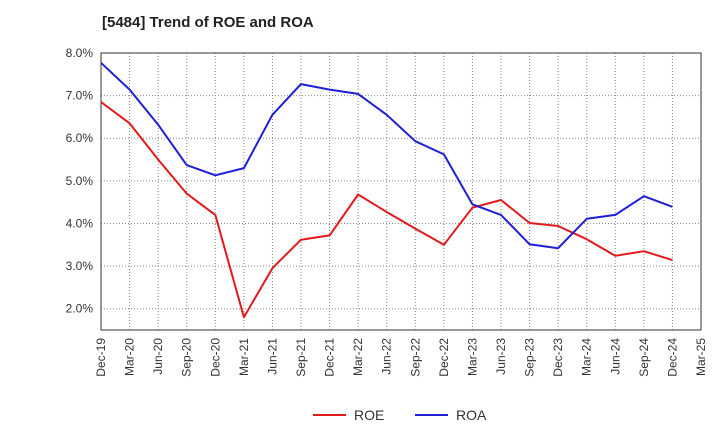 The width and height of the screenshot is (720, 445). I want to click on chart-title: [5484] Trend of ROE and ROA, so click(208, 22).